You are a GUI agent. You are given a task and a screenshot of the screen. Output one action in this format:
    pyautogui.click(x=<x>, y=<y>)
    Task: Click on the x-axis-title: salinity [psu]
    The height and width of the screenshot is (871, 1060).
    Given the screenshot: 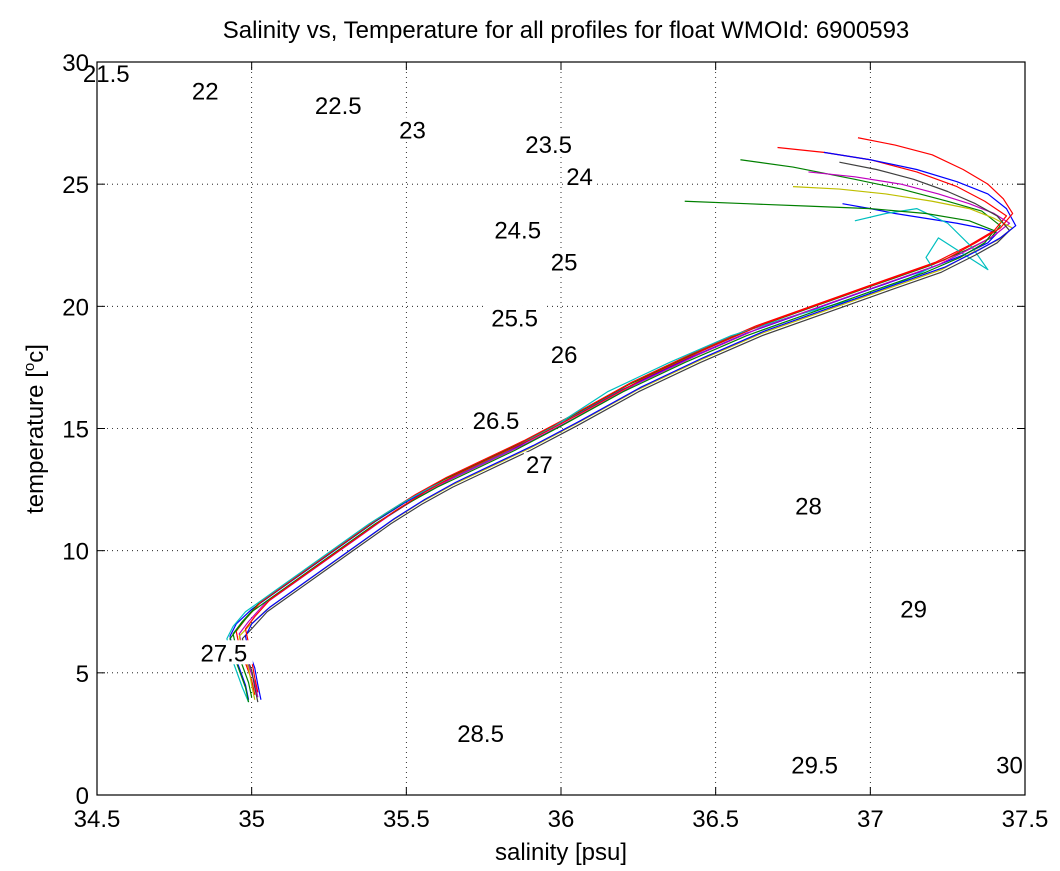 What is the action you would take?
    pyautogui.click(x=561, y=852)
    